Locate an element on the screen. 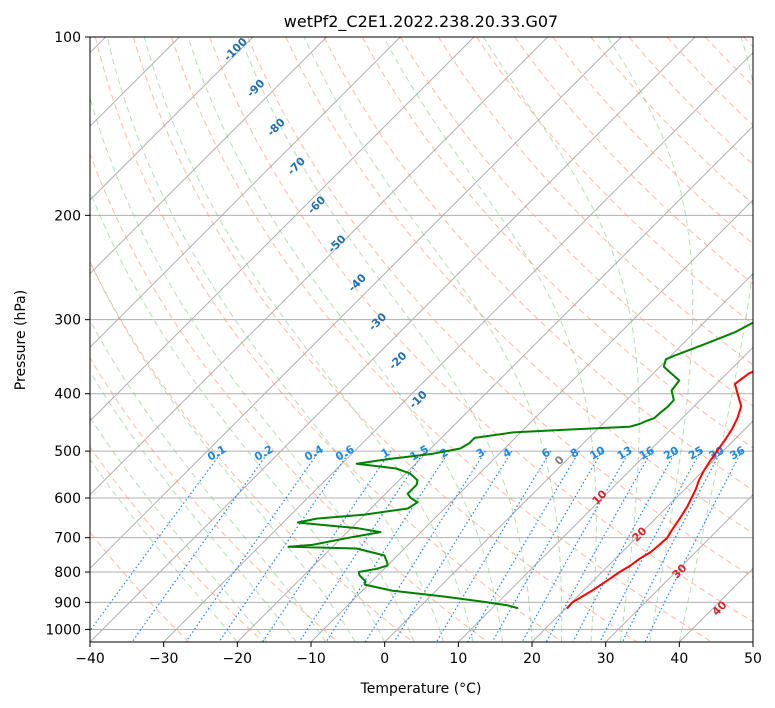 Image resolution: width=775 pixels, height=708 pixels. x-tick-label: −20 is located at coordinates (238, 659).